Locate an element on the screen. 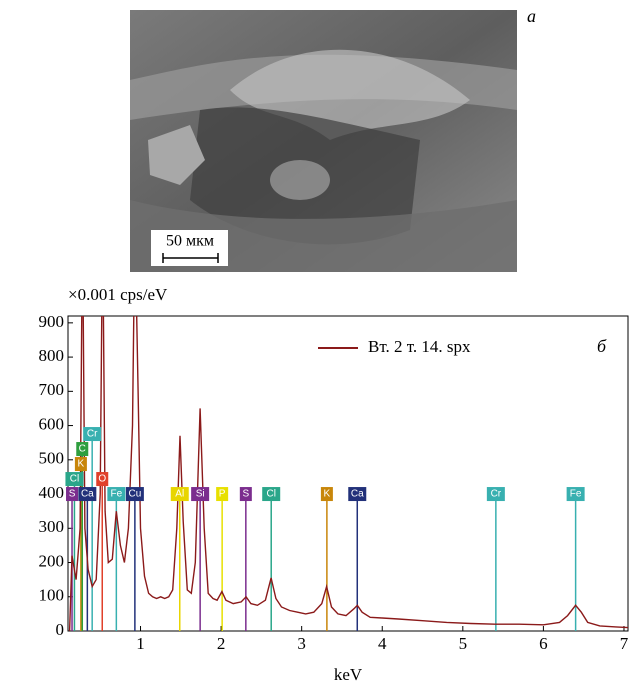 The image size is (629, 694). x-tick-label: 2 is located at coordinates (221, 643).